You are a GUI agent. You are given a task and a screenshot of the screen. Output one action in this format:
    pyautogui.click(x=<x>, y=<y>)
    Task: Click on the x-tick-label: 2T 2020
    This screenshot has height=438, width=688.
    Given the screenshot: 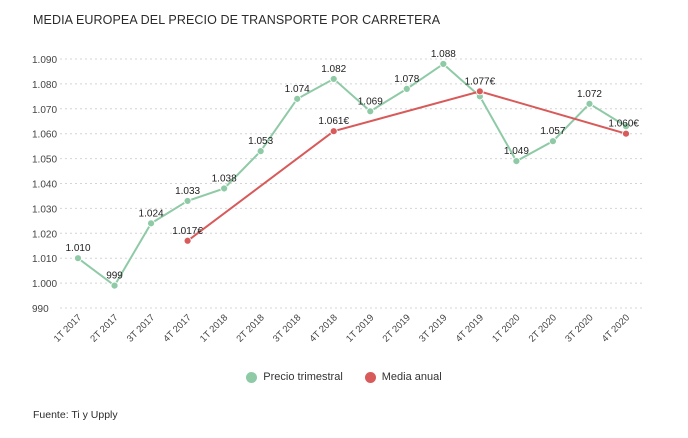 What is the action you would take?
    pyautogui.click(x=543, y=328)
    